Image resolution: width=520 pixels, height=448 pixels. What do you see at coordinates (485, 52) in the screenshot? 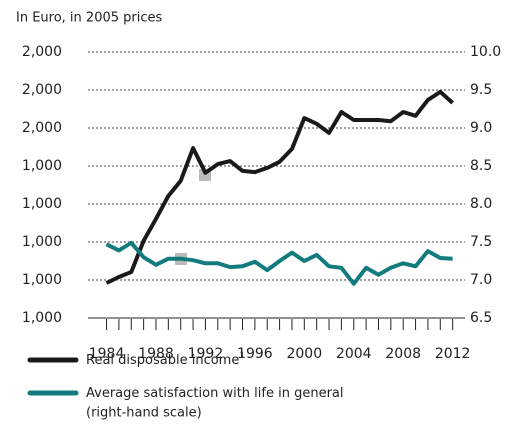
I see `y2-tick-label: 10.0` at bounding box center [485, 52].